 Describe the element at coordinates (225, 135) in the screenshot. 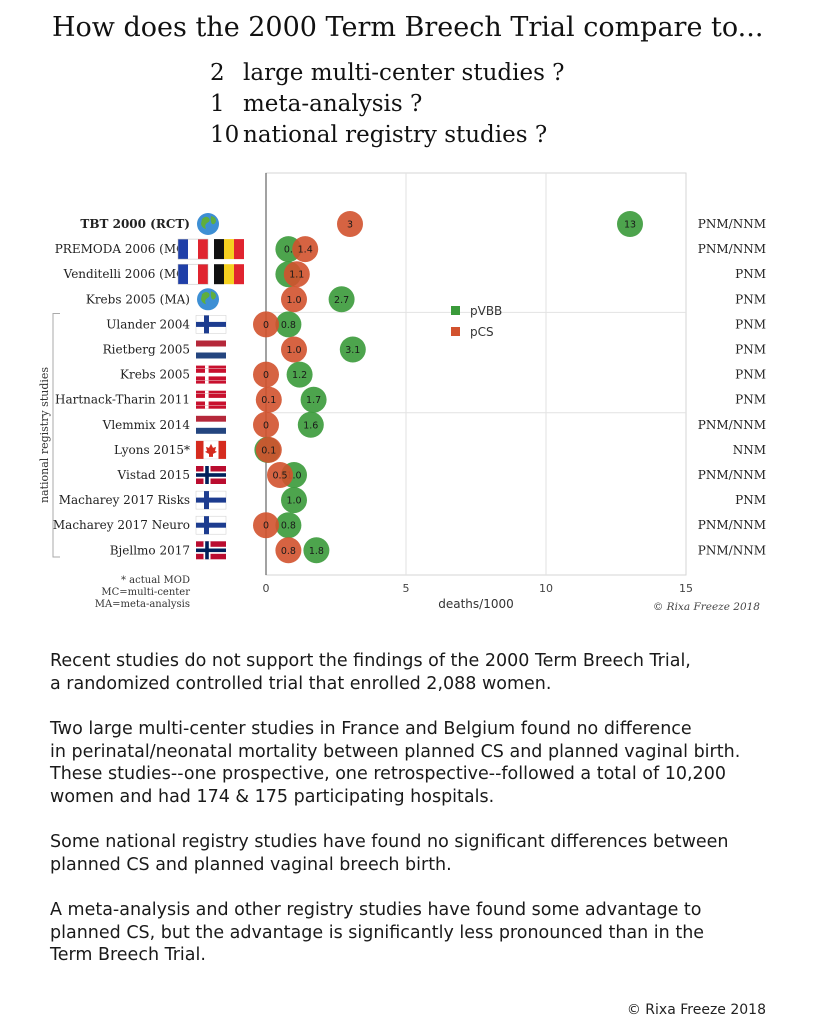

I see `subtitle-number: 10` at that location.